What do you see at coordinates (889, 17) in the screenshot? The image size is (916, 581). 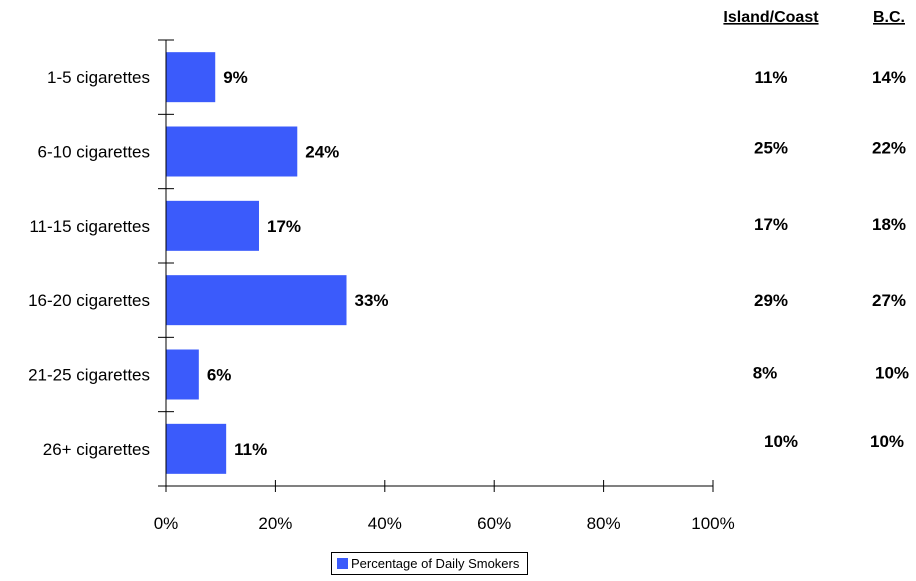 I see `column-header: B.C.` at bounding box center [889, 17].